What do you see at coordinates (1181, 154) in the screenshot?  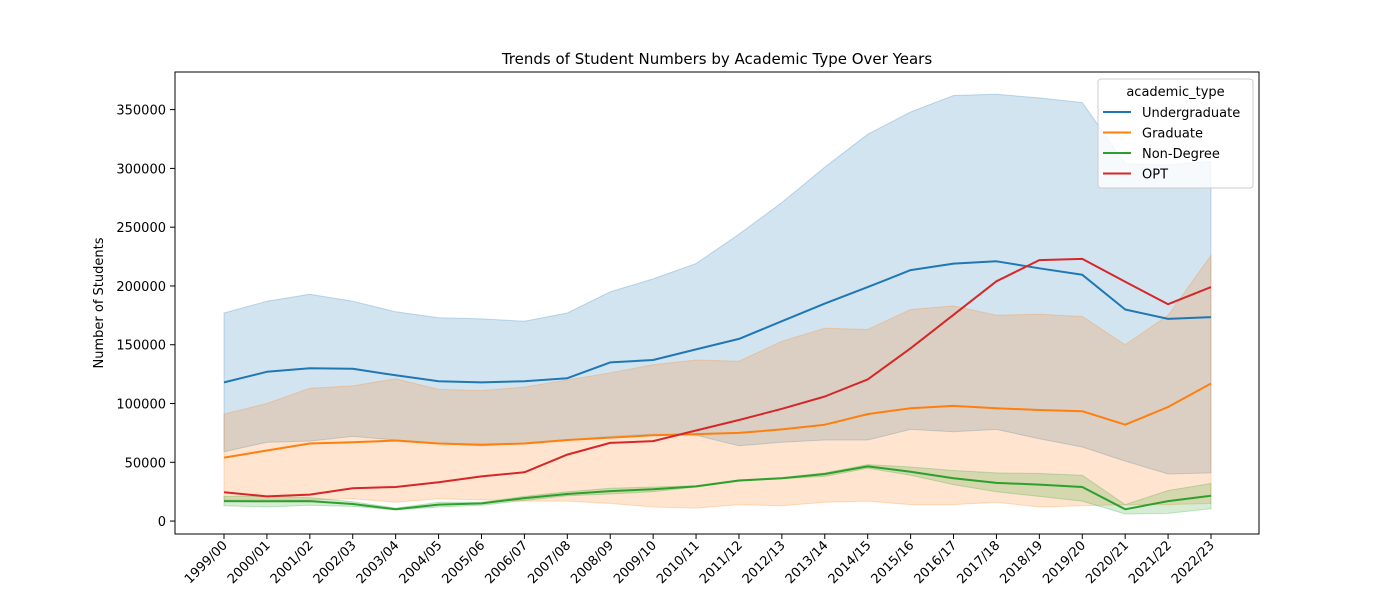 I see `legend-label-2: Non-Degree` at bounding box center [1181, 154].